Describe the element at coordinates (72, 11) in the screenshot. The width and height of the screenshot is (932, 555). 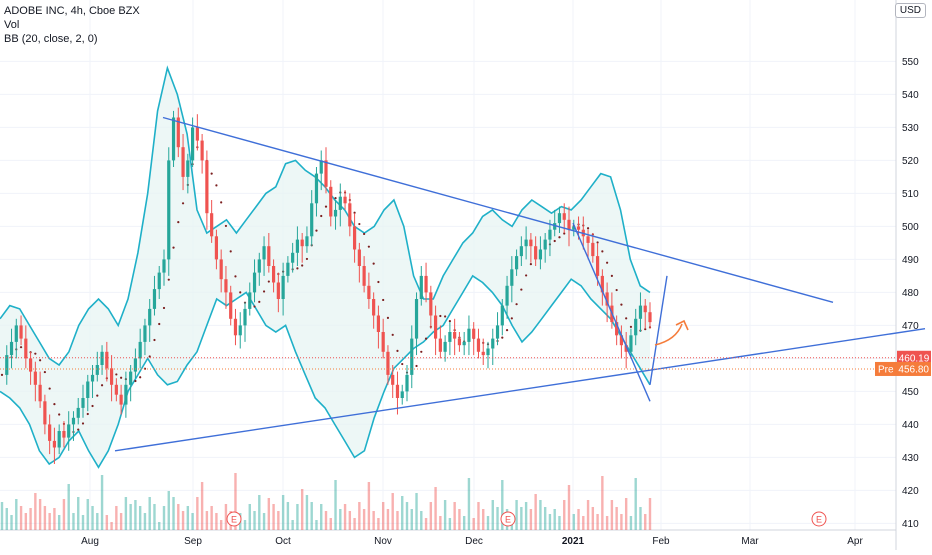
I see `symbol-title: ADOBE INC, 4h, Cboe BZX` at that location.